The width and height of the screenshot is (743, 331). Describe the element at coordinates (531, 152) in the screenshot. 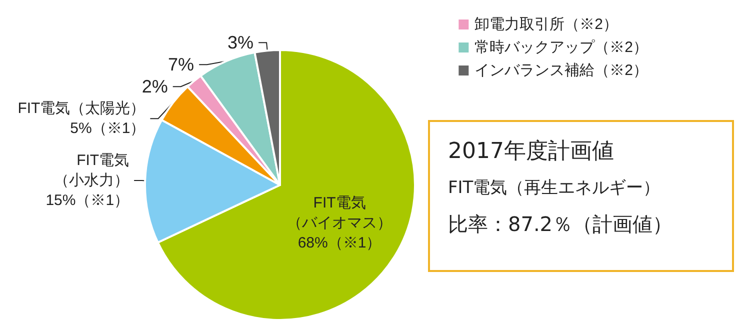

I see `text: 2017年度計画値` at that location.